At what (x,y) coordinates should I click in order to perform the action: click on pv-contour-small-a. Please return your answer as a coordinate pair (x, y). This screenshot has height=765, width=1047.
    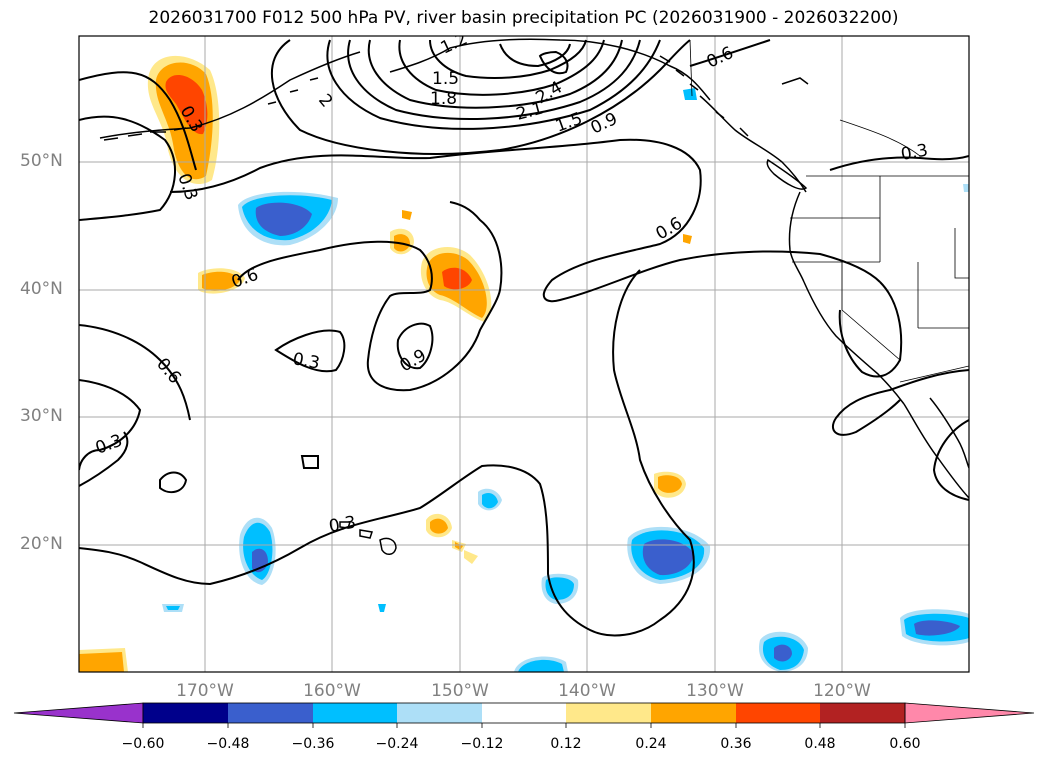
    Looking at the image, I should click on (173, 482).